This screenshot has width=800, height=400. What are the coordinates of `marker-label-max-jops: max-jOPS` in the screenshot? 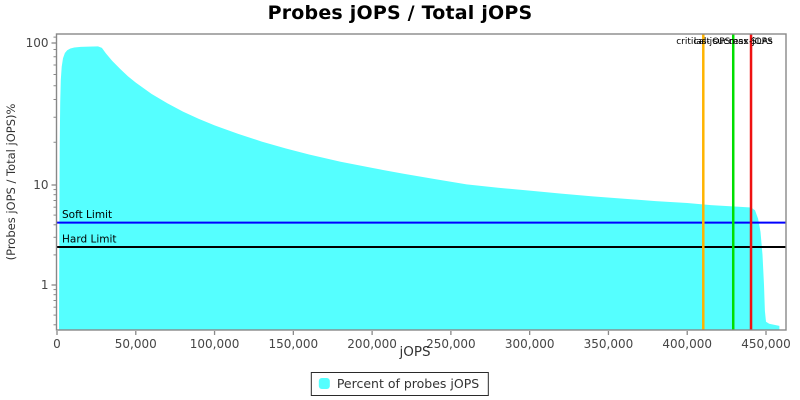 It's located at (751, 42).